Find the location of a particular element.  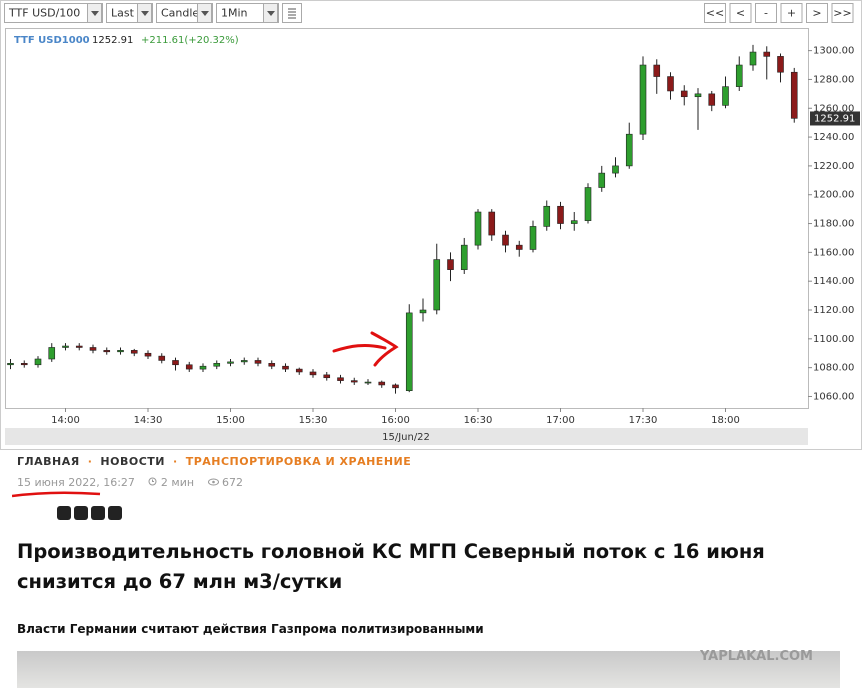

menu-icon is located at coordinates (292, 13).